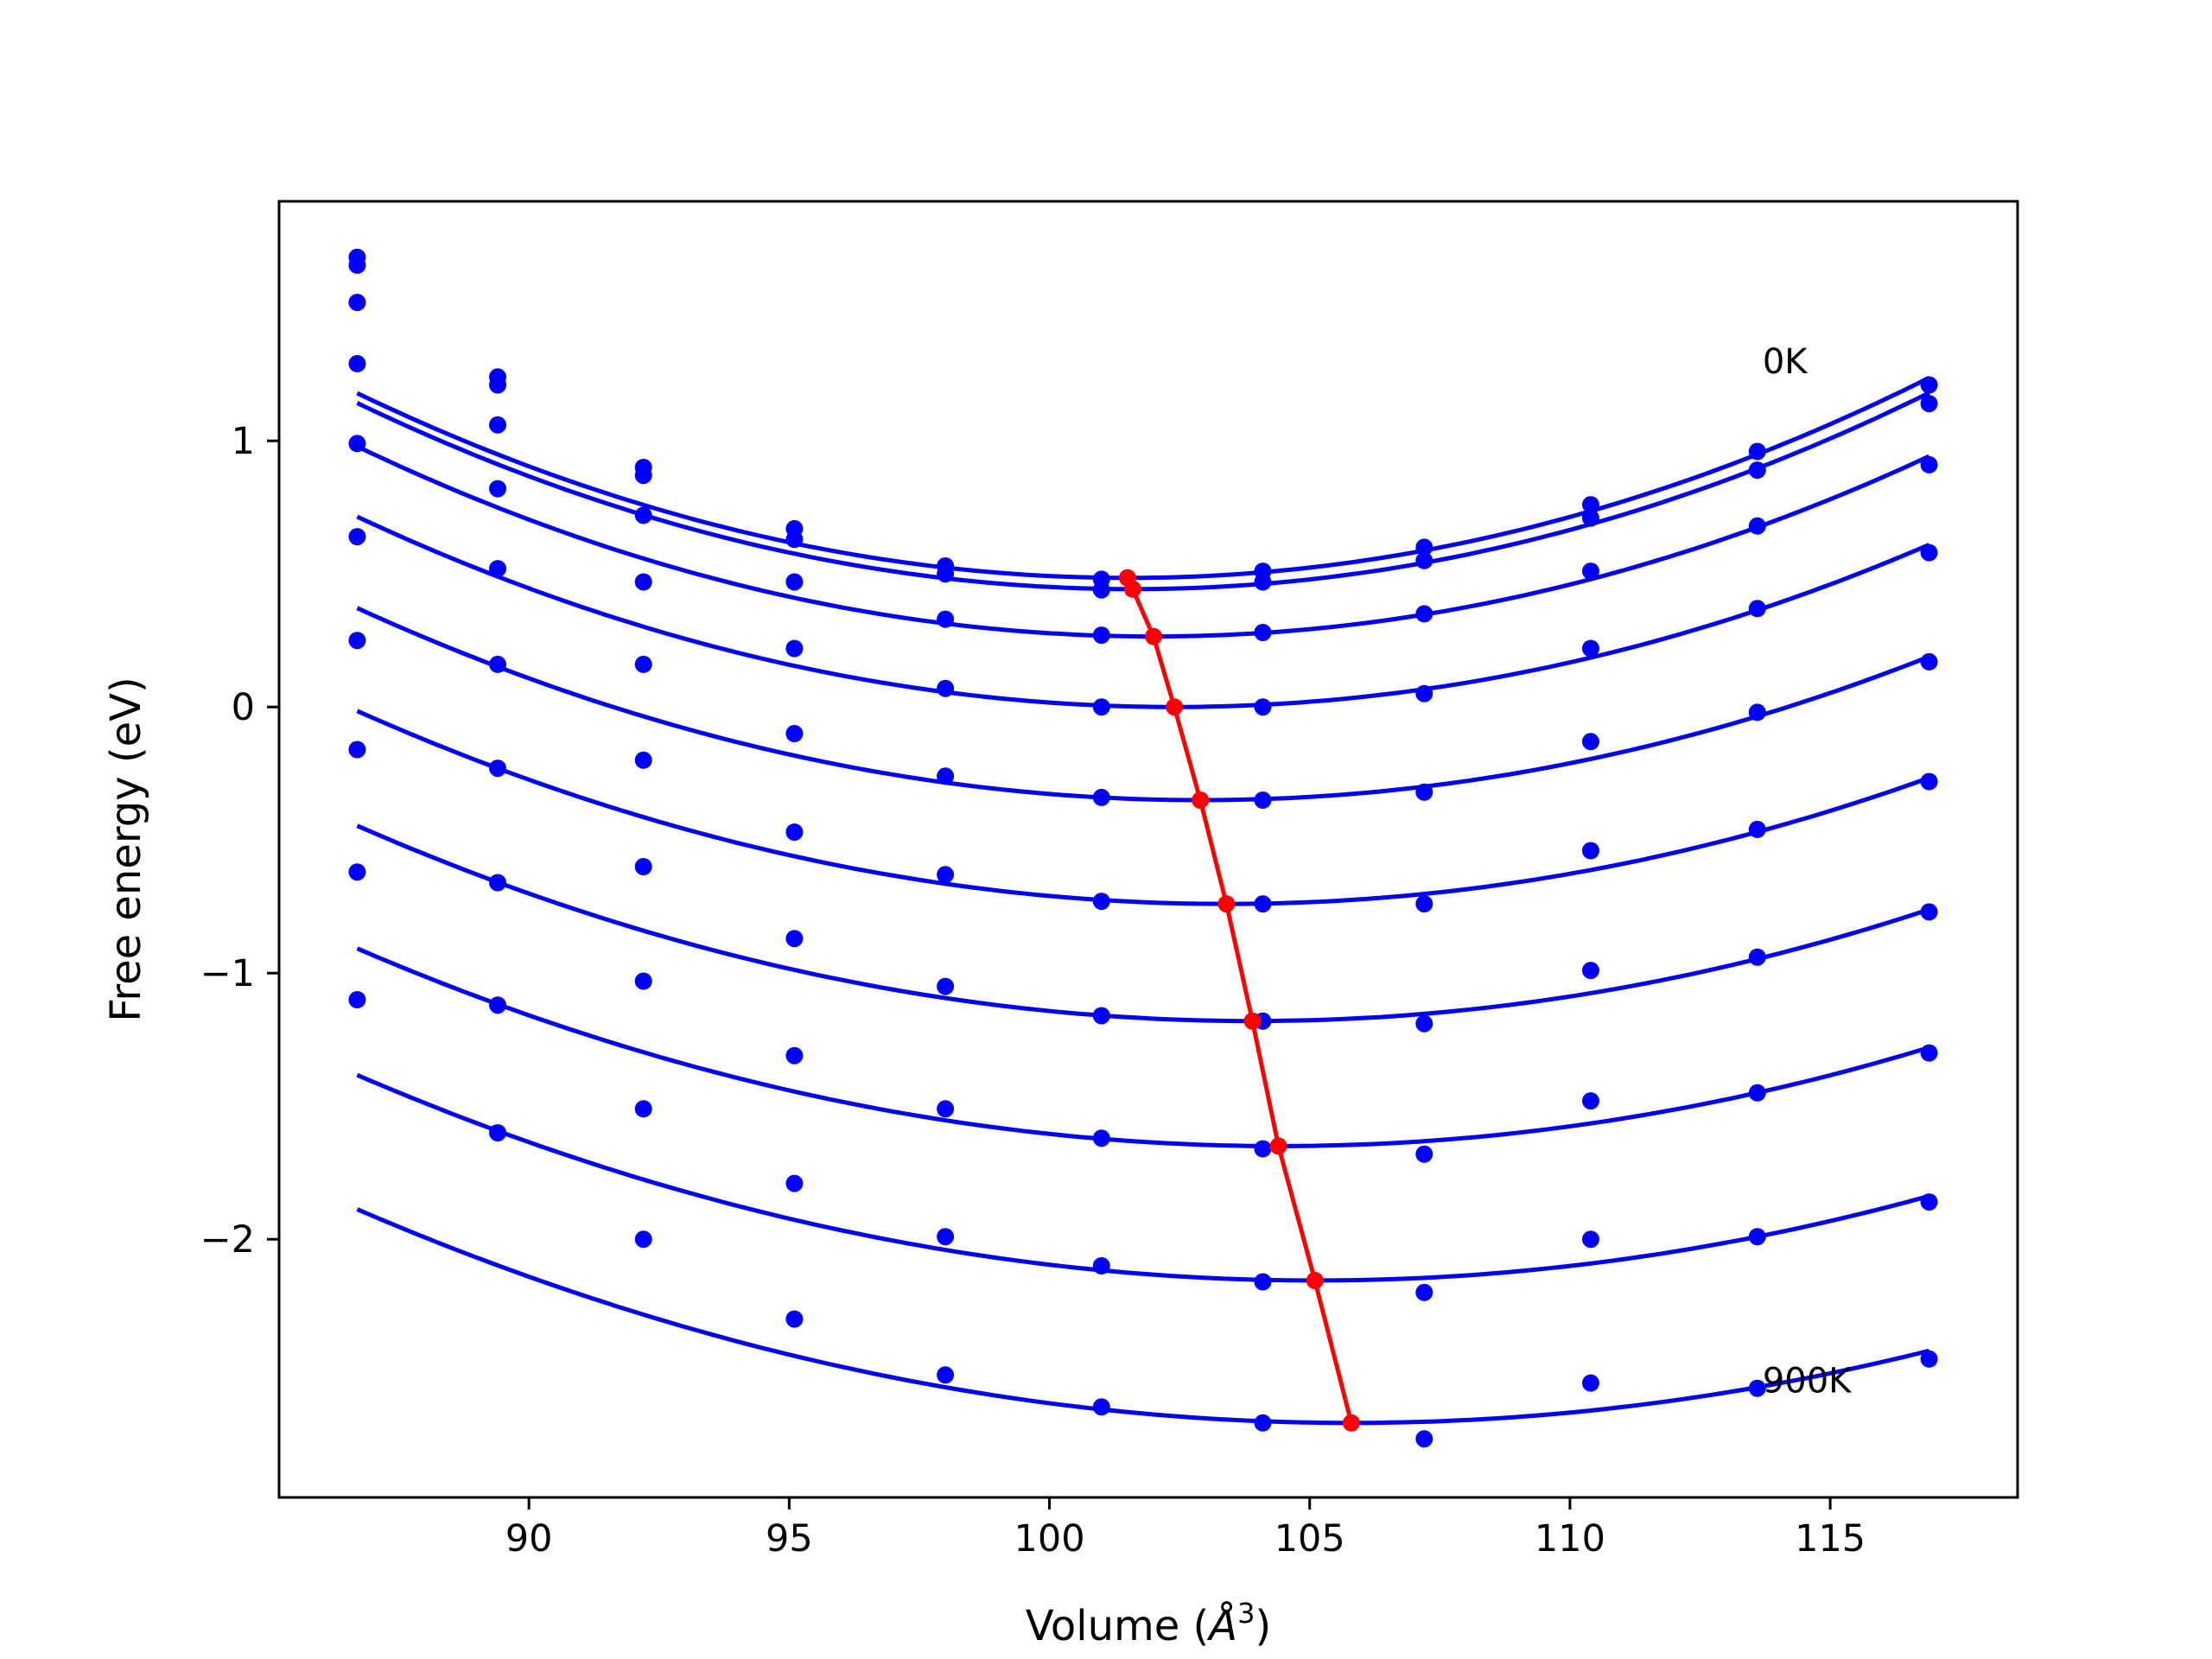 This screenshot has width=2212, height=1659. Describe the element at coordinates (1239, 1000) in the screenshot. I see `minimum-line-path` at that location.